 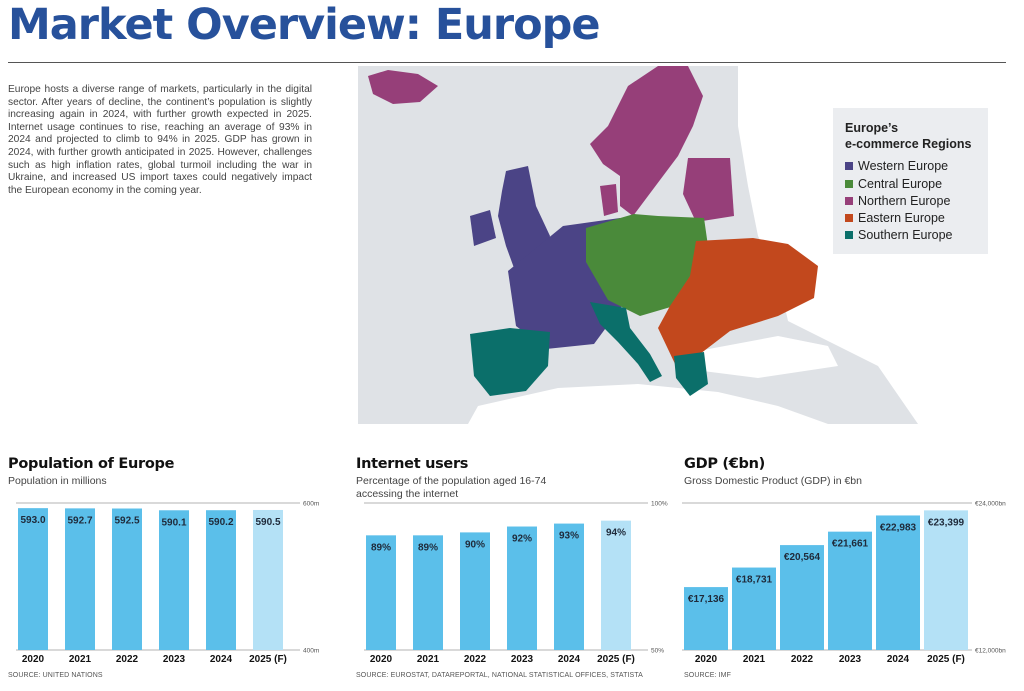 What do you see at coordinates (524, 217) in the screenshot?
I see `region-western-europe-uk` at bounding box center [524, 217].